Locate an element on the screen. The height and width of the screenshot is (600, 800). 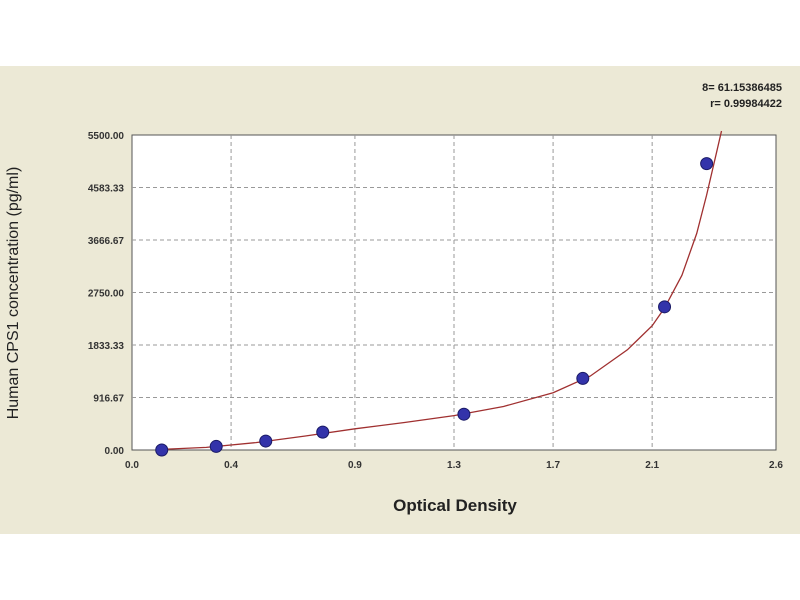
y-tick-label: 4583.33 is located at coordinates (106, 189).